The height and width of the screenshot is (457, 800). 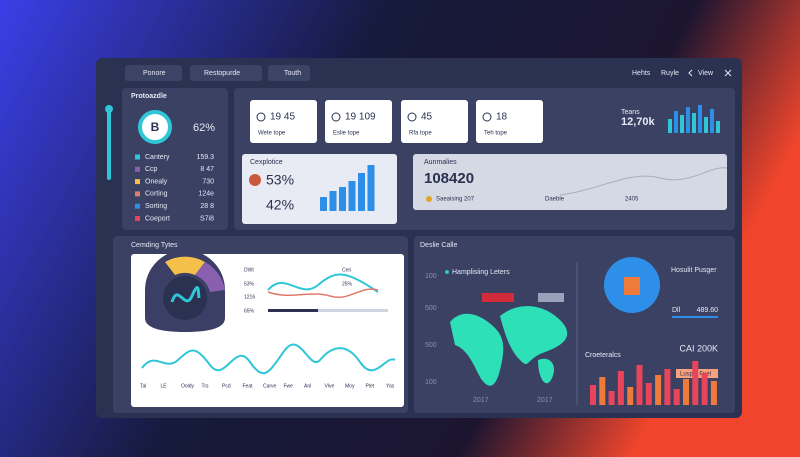 I want to click on avatar, so click(x=255, y=180).